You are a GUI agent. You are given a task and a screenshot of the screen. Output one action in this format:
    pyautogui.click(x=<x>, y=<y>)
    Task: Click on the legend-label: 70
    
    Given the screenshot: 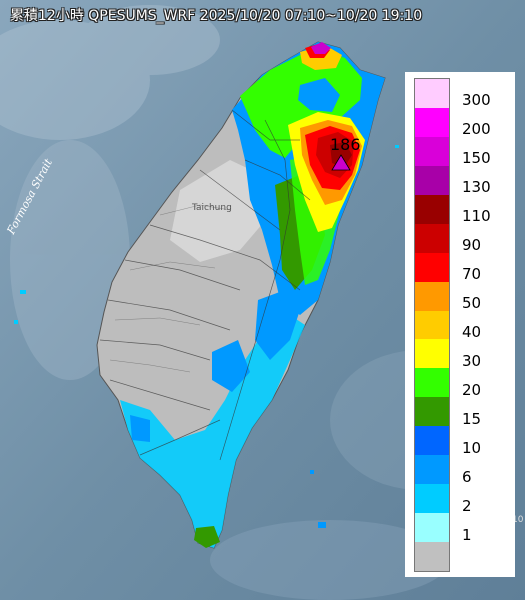 What is the action you would take?
    pyautogui.click(x=472, y=274)
    